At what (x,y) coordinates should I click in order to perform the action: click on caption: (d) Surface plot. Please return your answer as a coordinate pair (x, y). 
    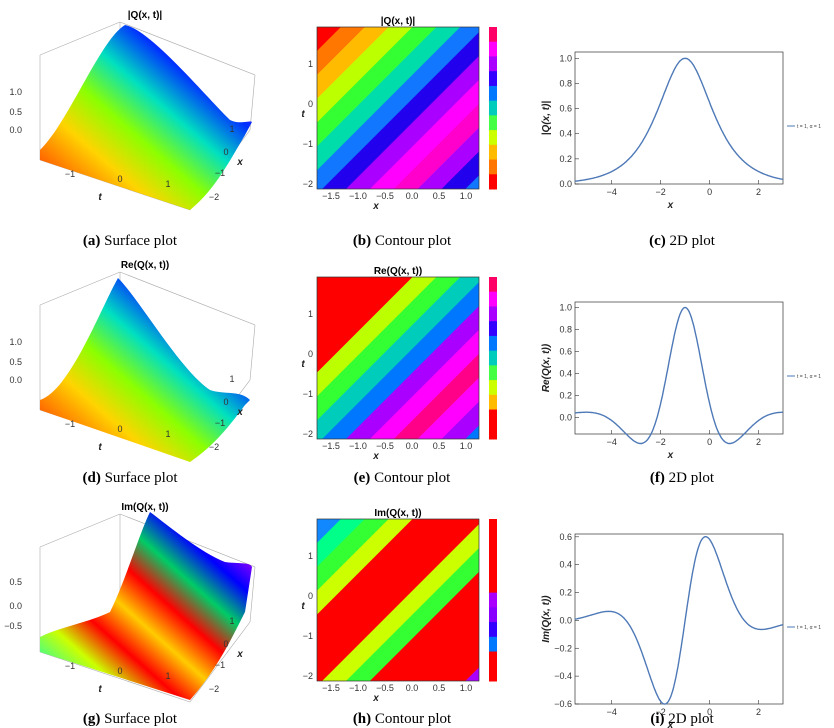
    Looking at the image, I should click on (130, 478).